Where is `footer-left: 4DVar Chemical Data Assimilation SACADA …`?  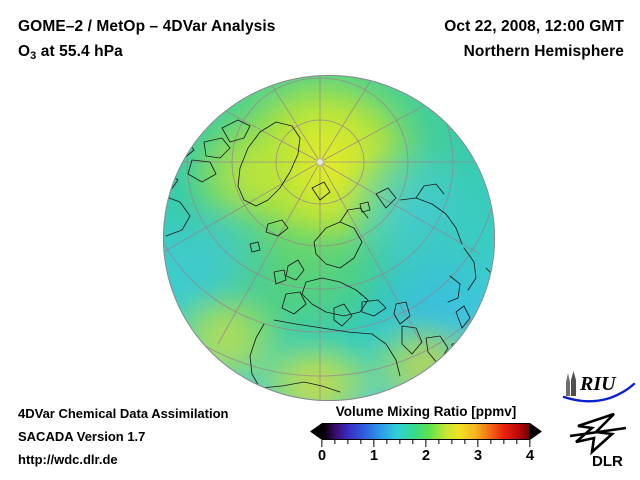 footer-left: 4DVar Chemical Data Assimilation SACADA … is located at coordinates (123, 436).